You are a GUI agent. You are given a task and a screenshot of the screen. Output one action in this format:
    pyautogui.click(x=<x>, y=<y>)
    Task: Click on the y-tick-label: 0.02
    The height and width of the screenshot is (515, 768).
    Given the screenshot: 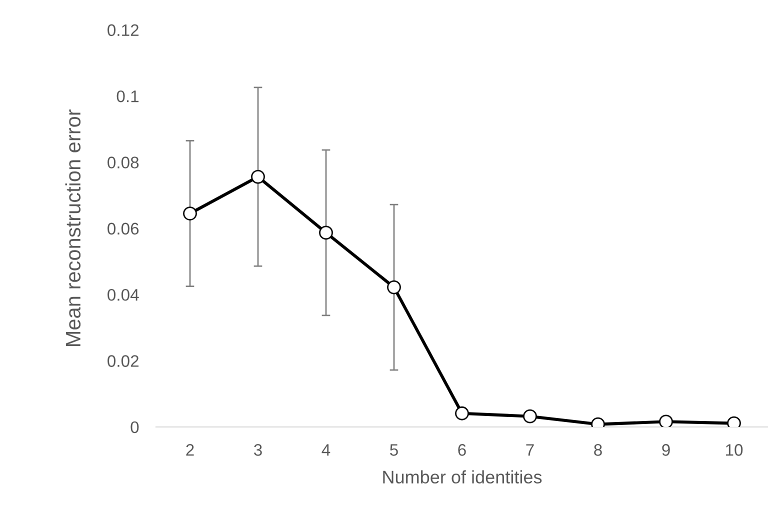 What is the action you would take?
    pyautogui.click(x=123, y=361)
    